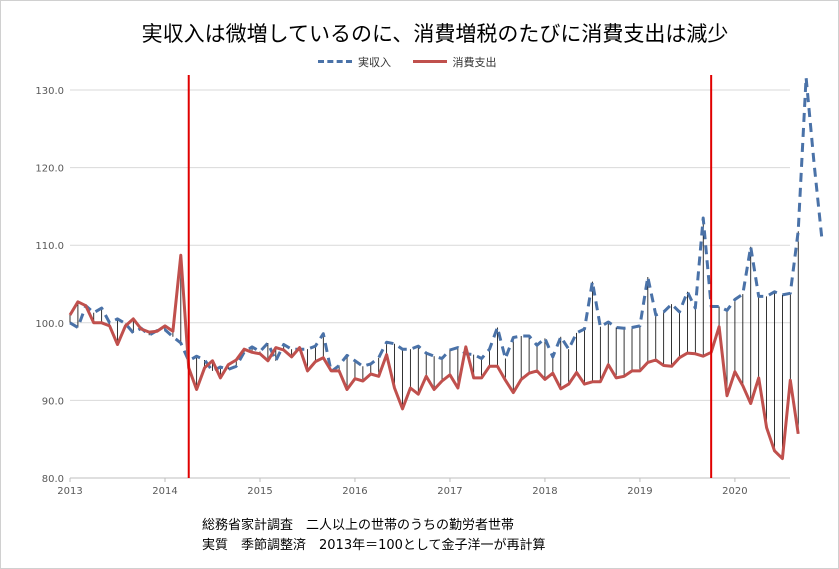  What do you see at coordinates (49, 246) in the screenshot?
I see `y-tick-label: 110.0` at bounding box center [49, 246].